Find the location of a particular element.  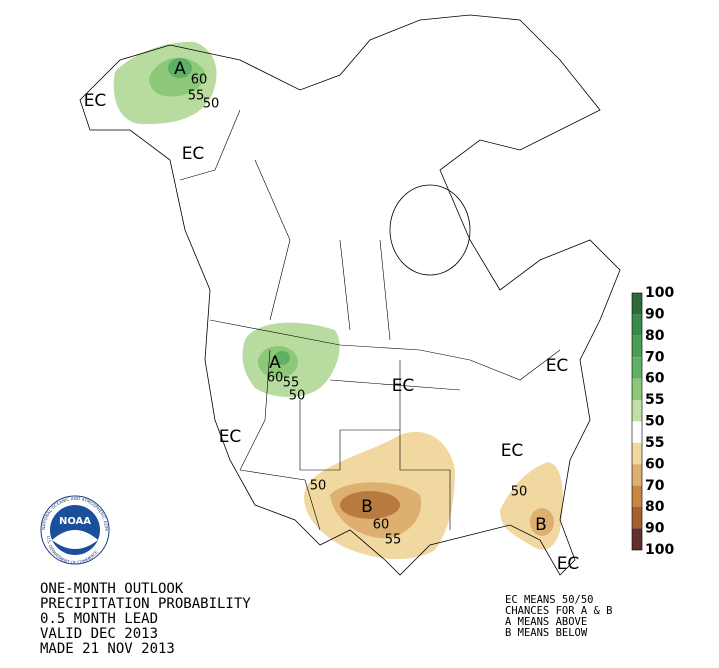

title-line: 0.5 MONTH LEAD is located at coordinates (99, 619).